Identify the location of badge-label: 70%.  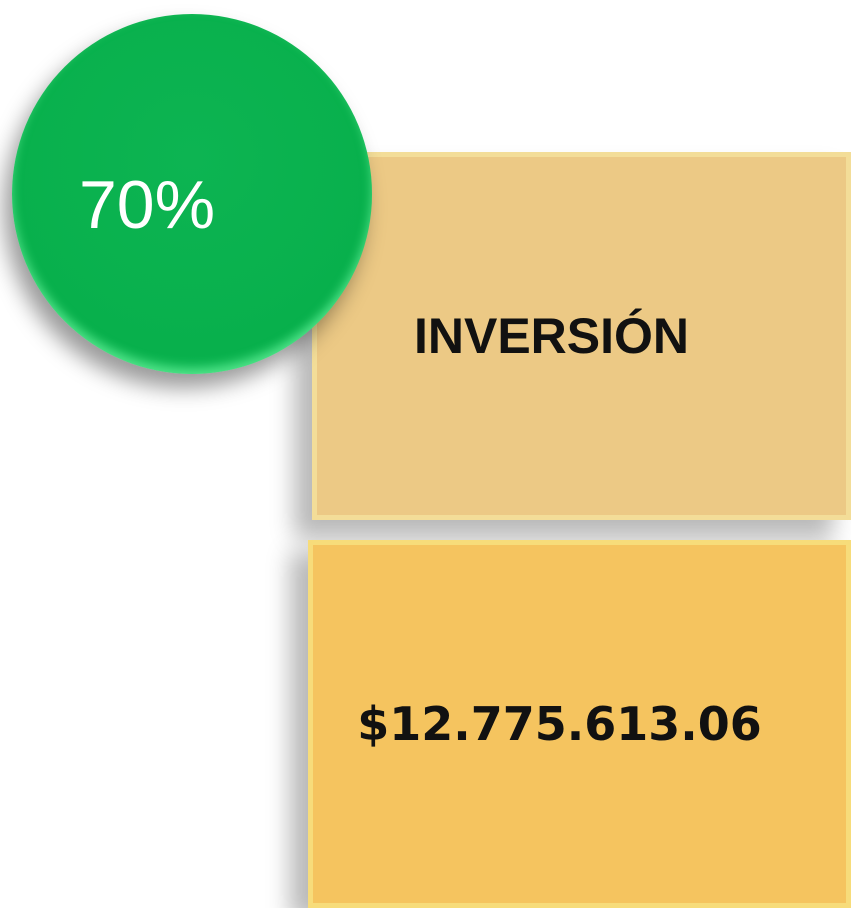
(147, 205).